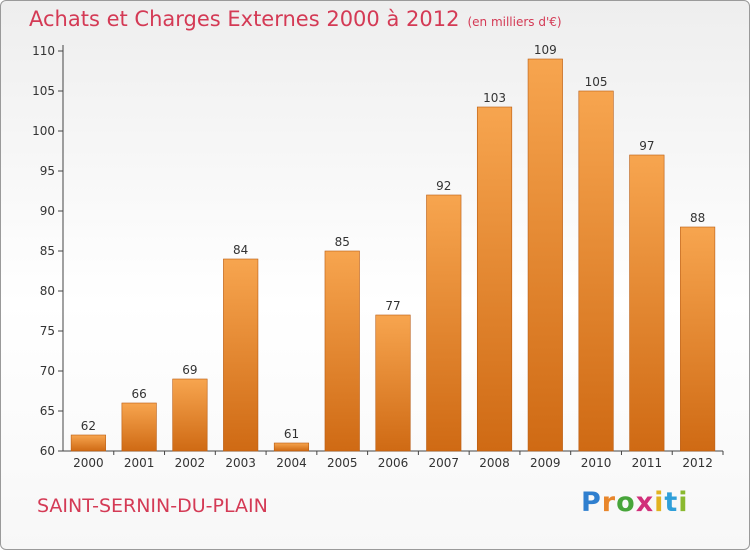 The image size is (750, 550). I want to click on bar-2003, so click(241, 355).